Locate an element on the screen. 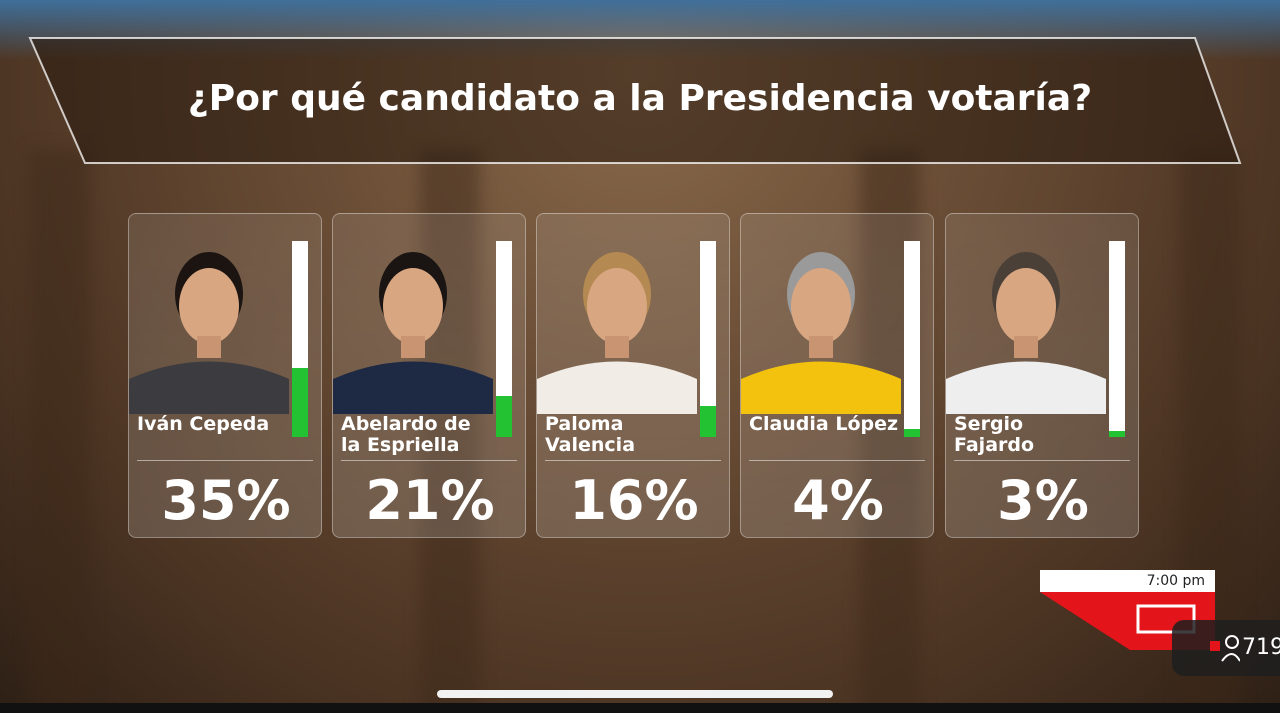  candidate-name: Paloma Valencia is located at coordinates (590, 434).